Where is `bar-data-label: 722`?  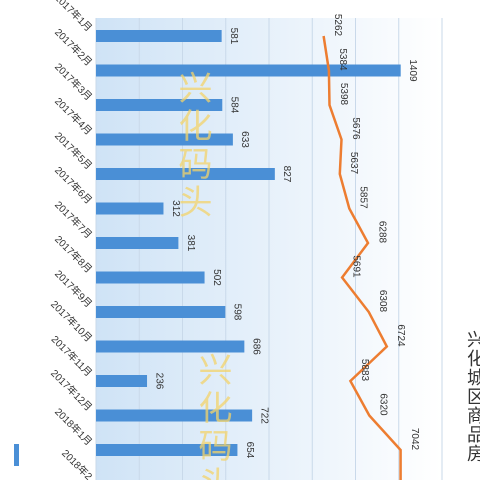
bar-data-label: 722 is located at coordinates (263, 415).